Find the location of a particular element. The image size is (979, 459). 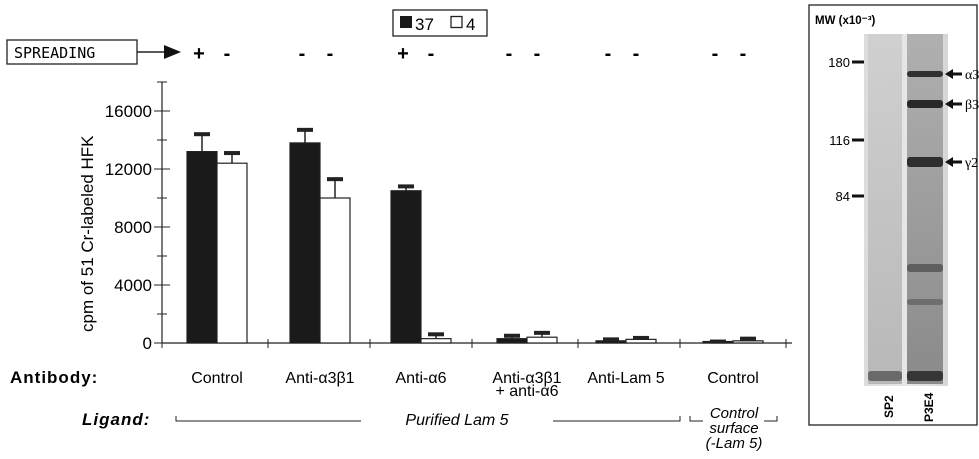

gel-band-label: β3 is located at coordinates (972, 105).